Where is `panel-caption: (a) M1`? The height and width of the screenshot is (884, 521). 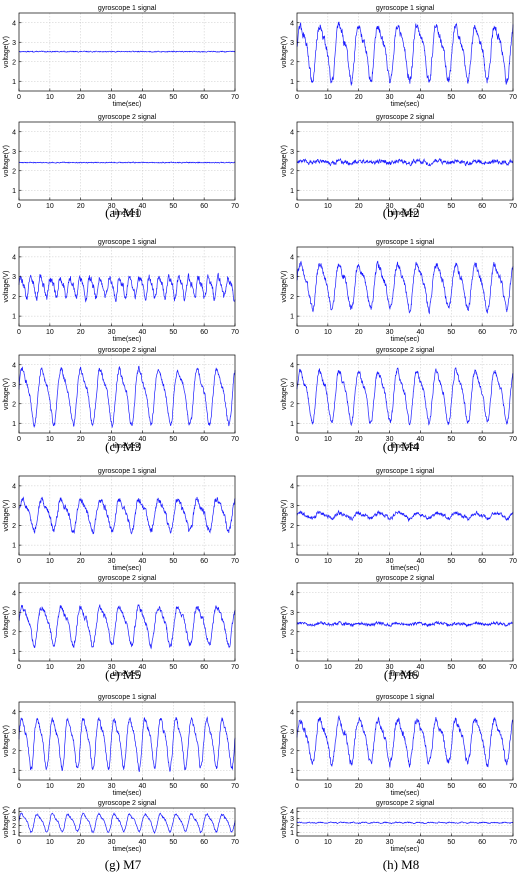 panel-caption: (a) M1 is located at coordinates (123, 212).